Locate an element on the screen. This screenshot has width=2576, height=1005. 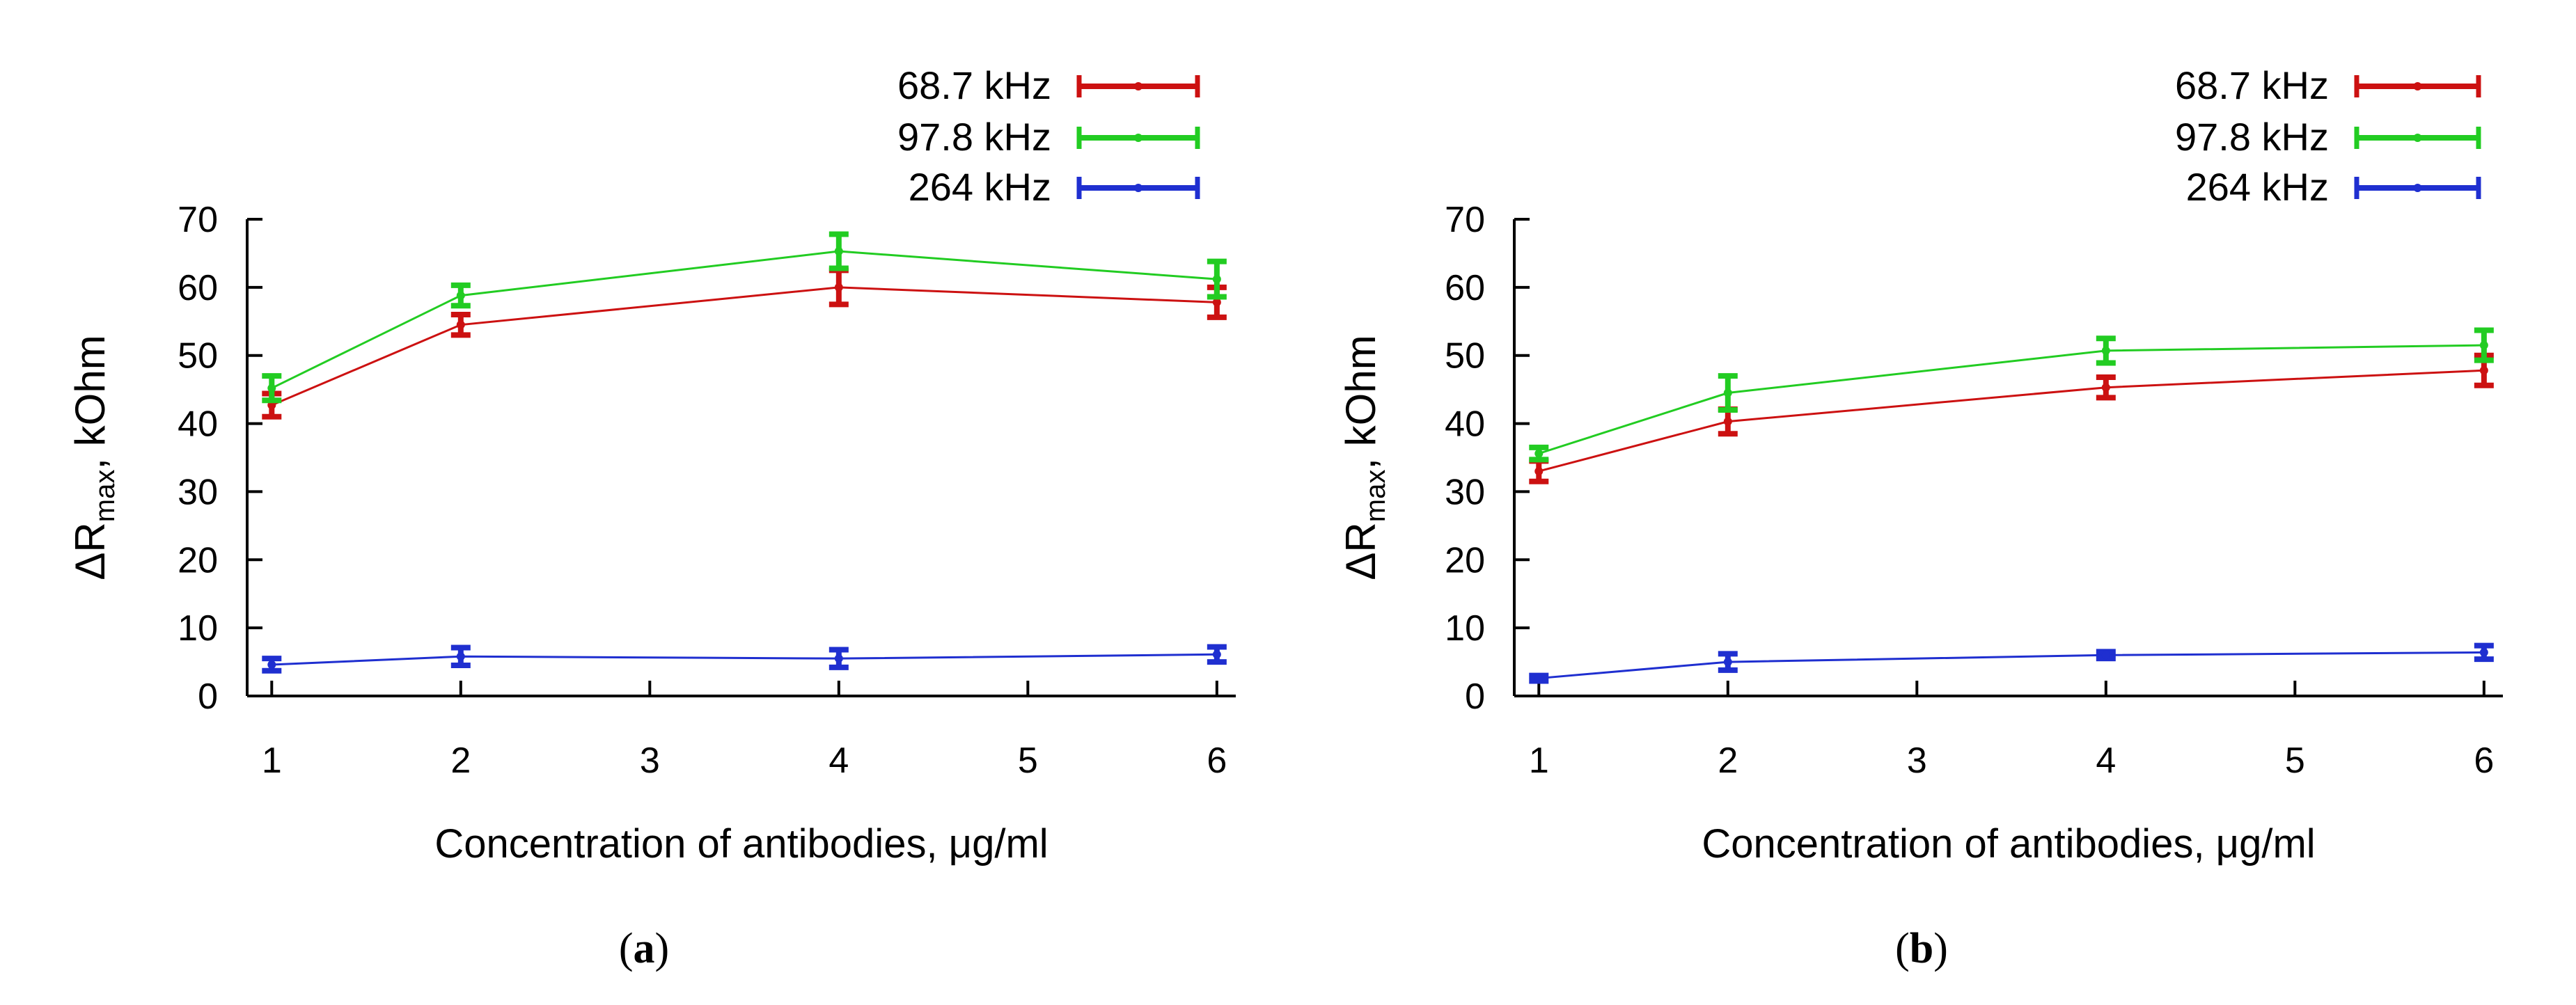
subfigure-label: (a) is located at coordinates (644, 948).